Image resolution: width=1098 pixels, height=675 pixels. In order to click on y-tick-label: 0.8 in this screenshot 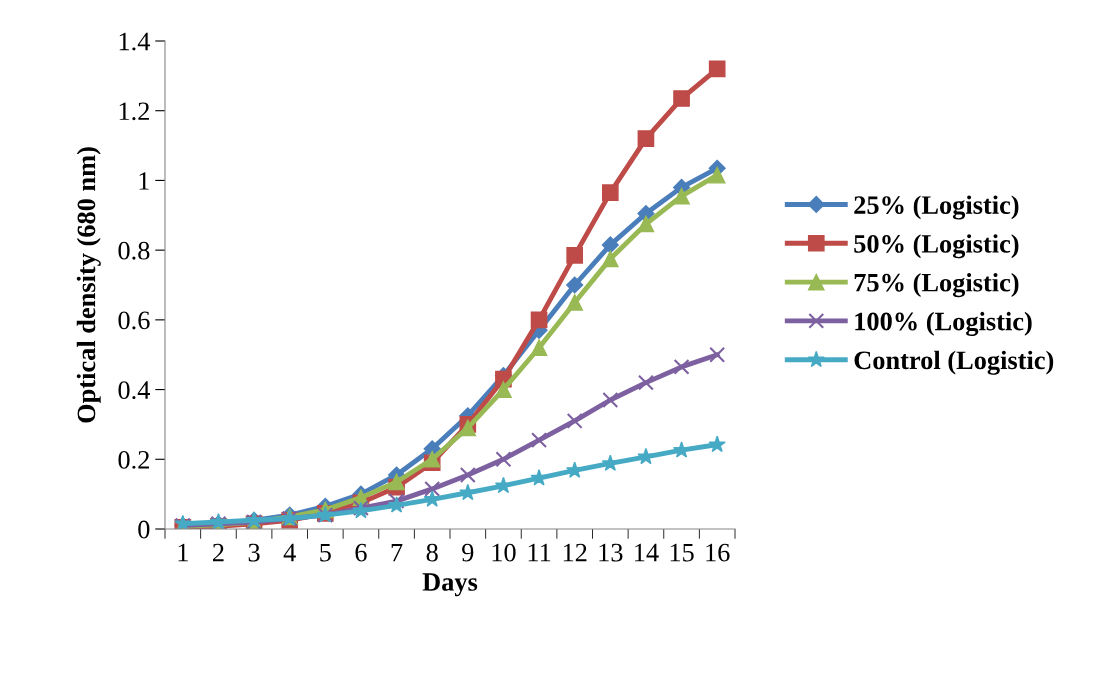, I will do `click(134, 250)`.